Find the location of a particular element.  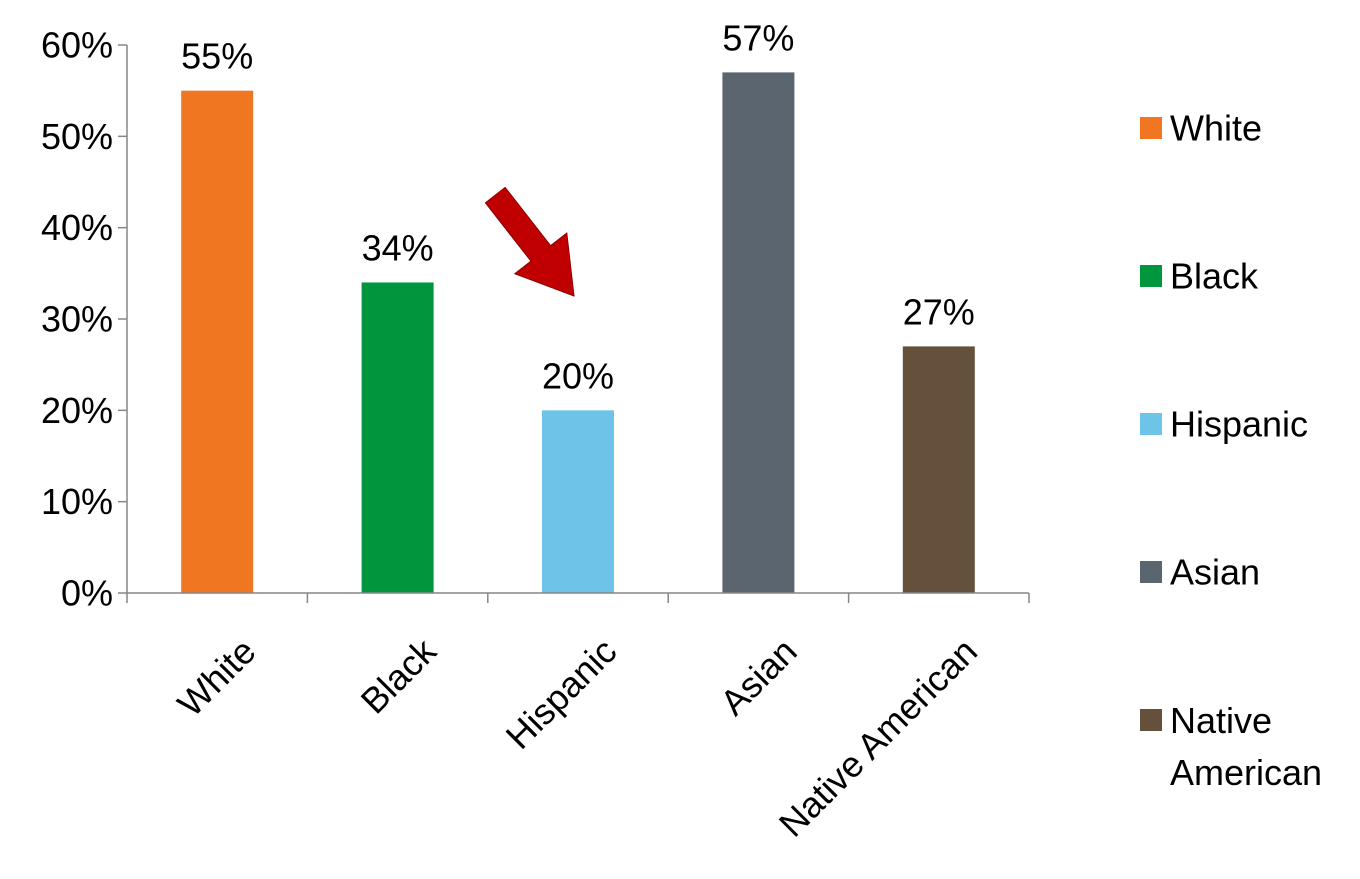

red-arrow-annotation is located at coordinates (529, 241).